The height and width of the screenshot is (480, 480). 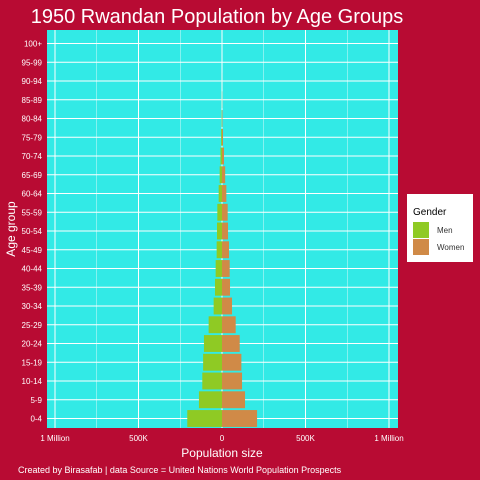 I want to click on y-axis-title: Age group, so click(x=11, y=229).